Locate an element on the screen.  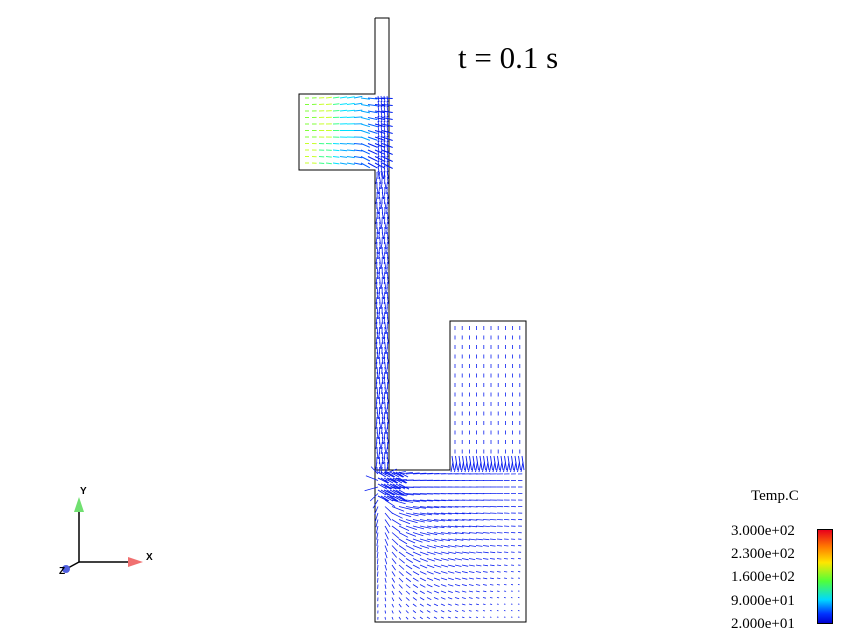
z-axis-line is located at coordinates (73, 565).